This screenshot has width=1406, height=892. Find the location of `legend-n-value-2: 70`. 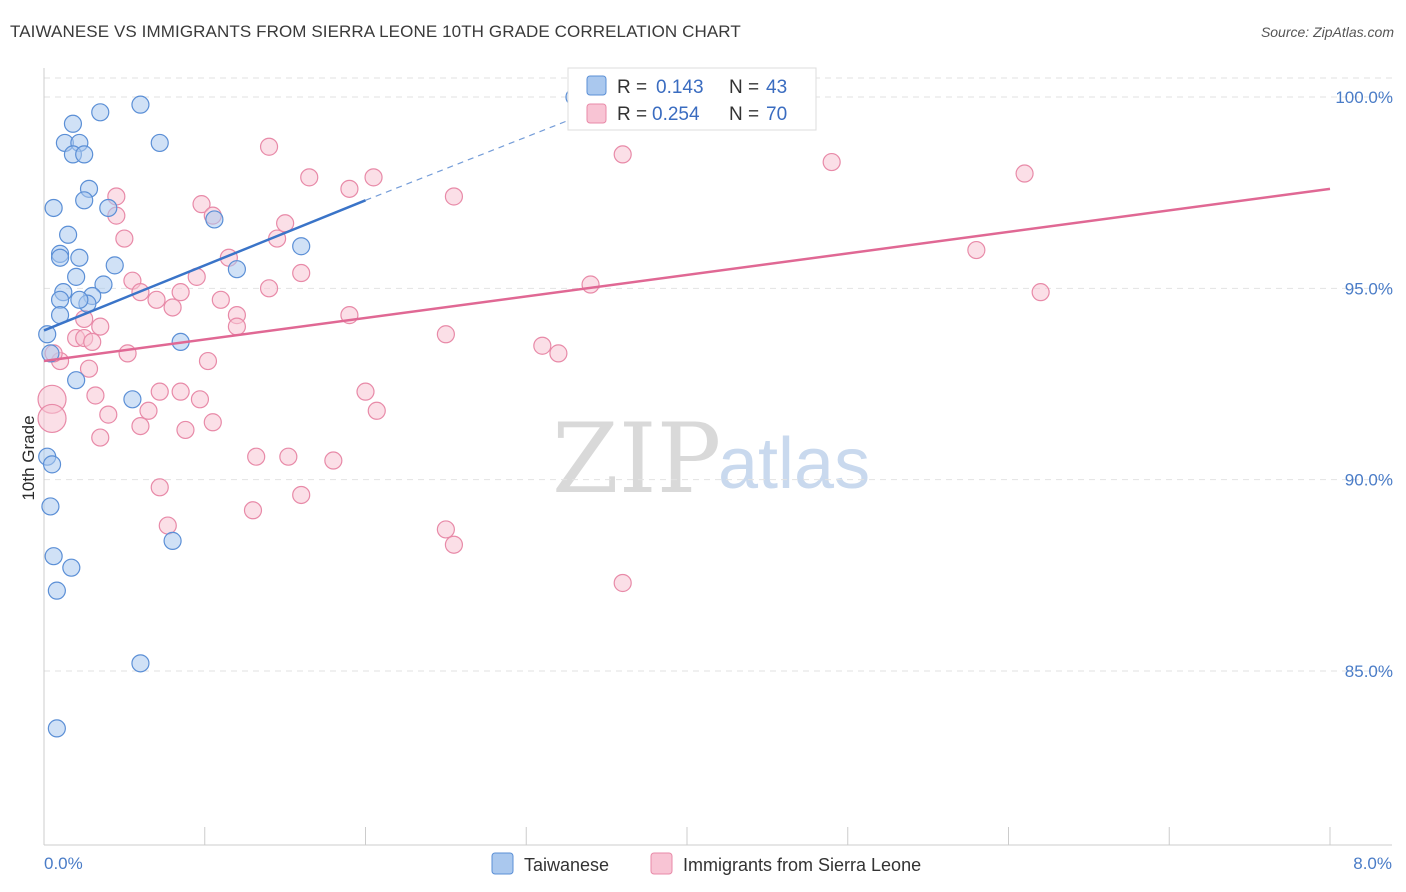

legend-n-value-2: 70 is located at coordinates (776, 114).